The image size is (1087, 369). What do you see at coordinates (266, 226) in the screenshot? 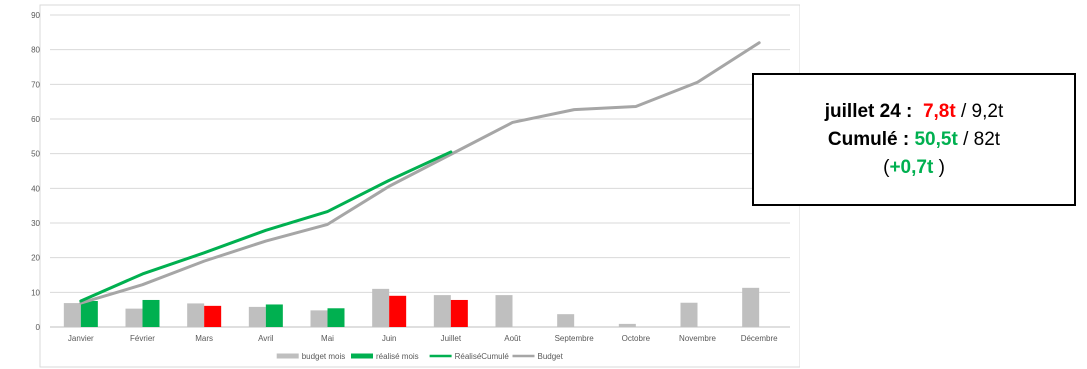
I see `line-r-alis-cumul-` at bounding box center [266, 226].